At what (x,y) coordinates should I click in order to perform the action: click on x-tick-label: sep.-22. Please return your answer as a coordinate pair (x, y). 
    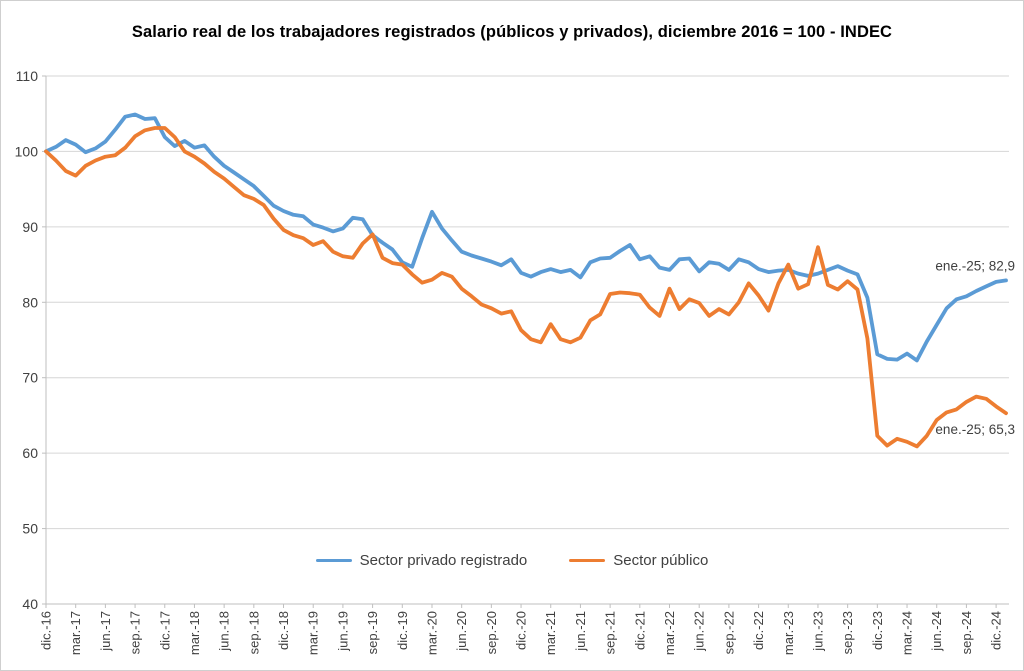
    Looking at the image, I should click on (728, 632).